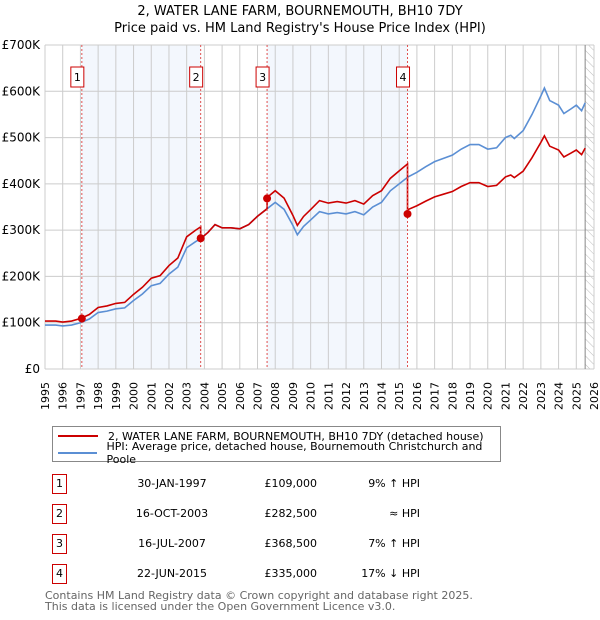 The image size is (600, 620). I want to click on hpi-compare: 17% ↓ HPI, so click(390, 573).